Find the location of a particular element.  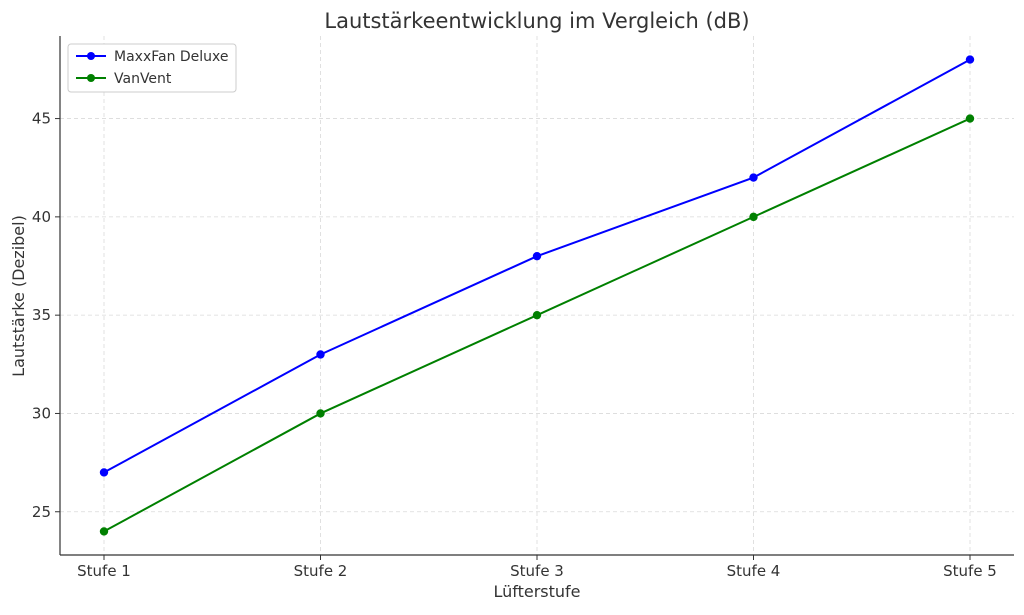

y-tick-label: 45 is located at coordinates (41, 119).